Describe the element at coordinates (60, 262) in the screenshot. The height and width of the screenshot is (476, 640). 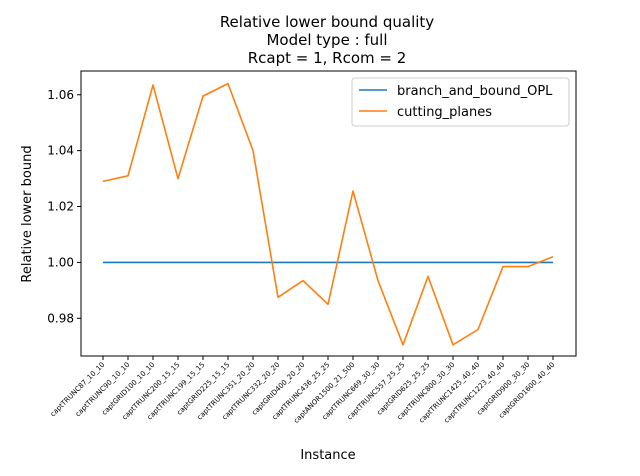
I see `y-tick-label: 1.00` at that location.